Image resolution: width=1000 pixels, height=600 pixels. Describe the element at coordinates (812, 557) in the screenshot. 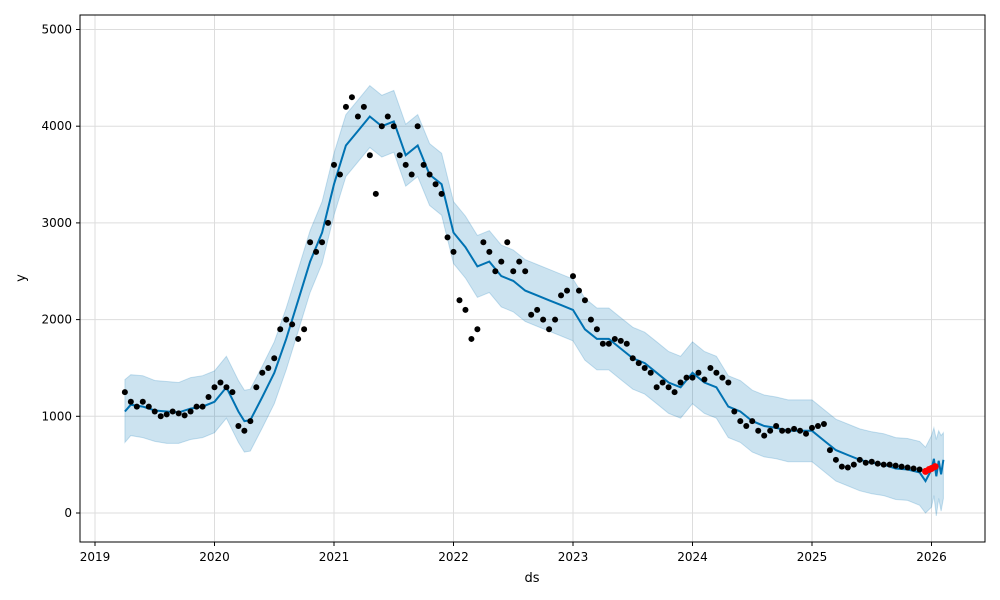

I see `x-tick-label: 2025` at that location.